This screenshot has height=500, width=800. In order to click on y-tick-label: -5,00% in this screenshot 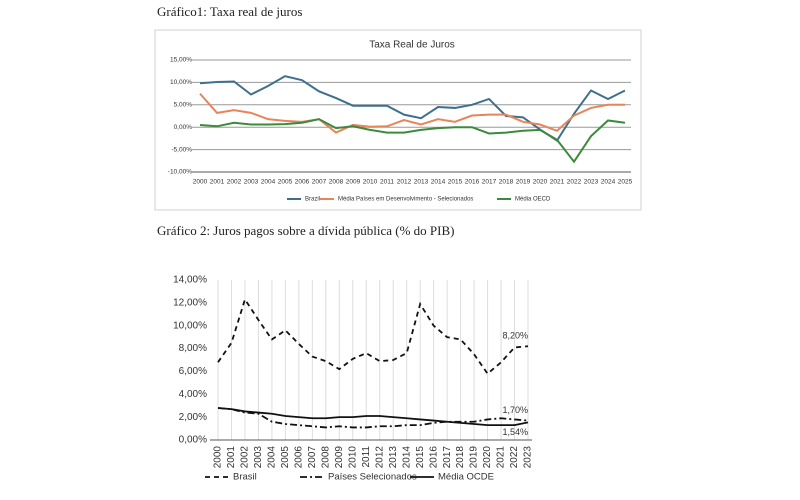, I will do `click(181, 149)`.